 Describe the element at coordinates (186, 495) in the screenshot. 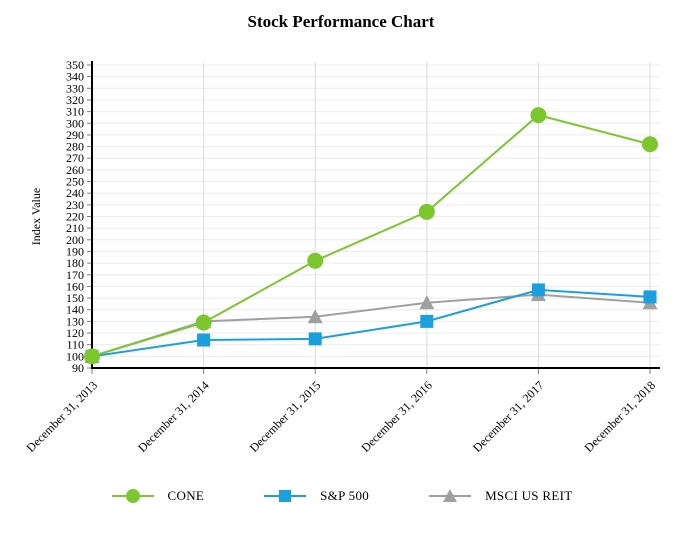

I see `legend-label-cone: CONE` at that location.